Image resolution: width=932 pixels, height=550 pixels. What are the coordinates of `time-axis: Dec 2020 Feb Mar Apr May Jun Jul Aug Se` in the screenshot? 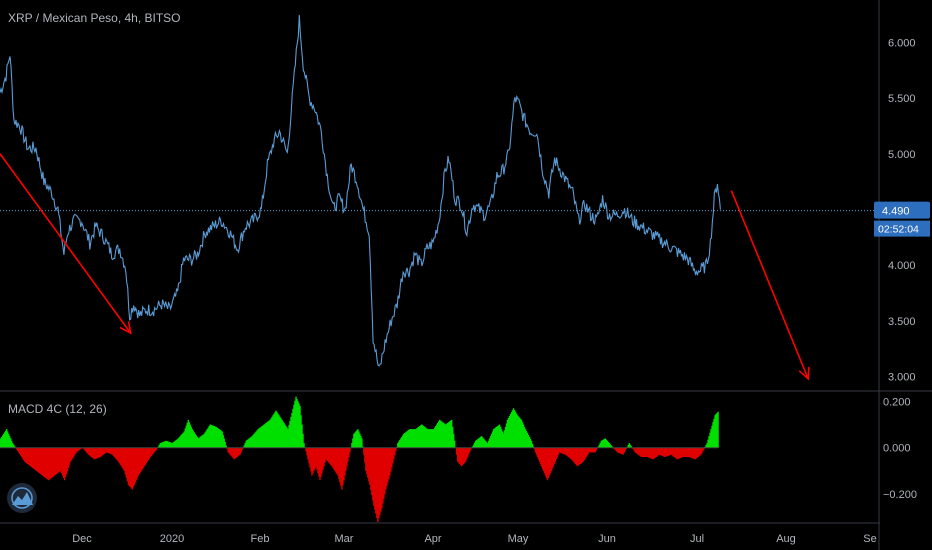 It's located at (474, 539).